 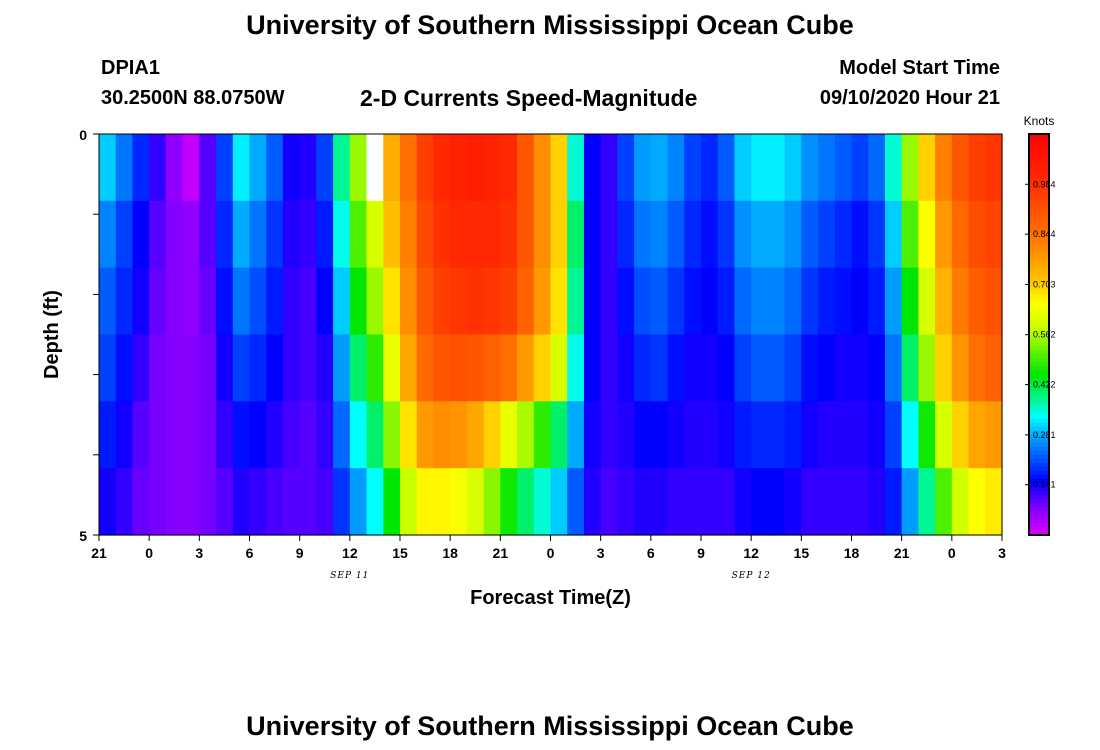 What do you see at coordinates (1044, 385) in the screenshot?
I see `colorbar-tick-label: 0.422` at bounding box center [1044, 385].